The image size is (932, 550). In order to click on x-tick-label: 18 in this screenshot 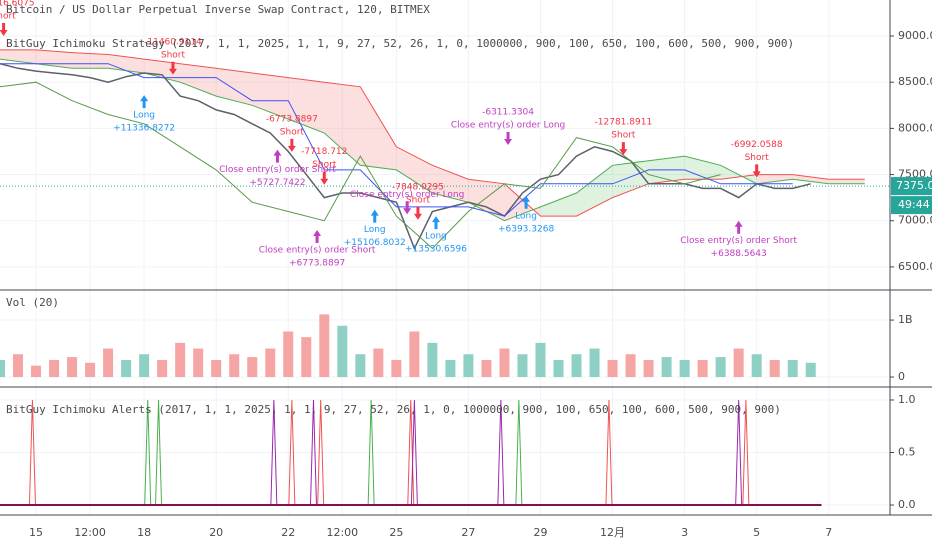, I will do `click(144, 532)`.